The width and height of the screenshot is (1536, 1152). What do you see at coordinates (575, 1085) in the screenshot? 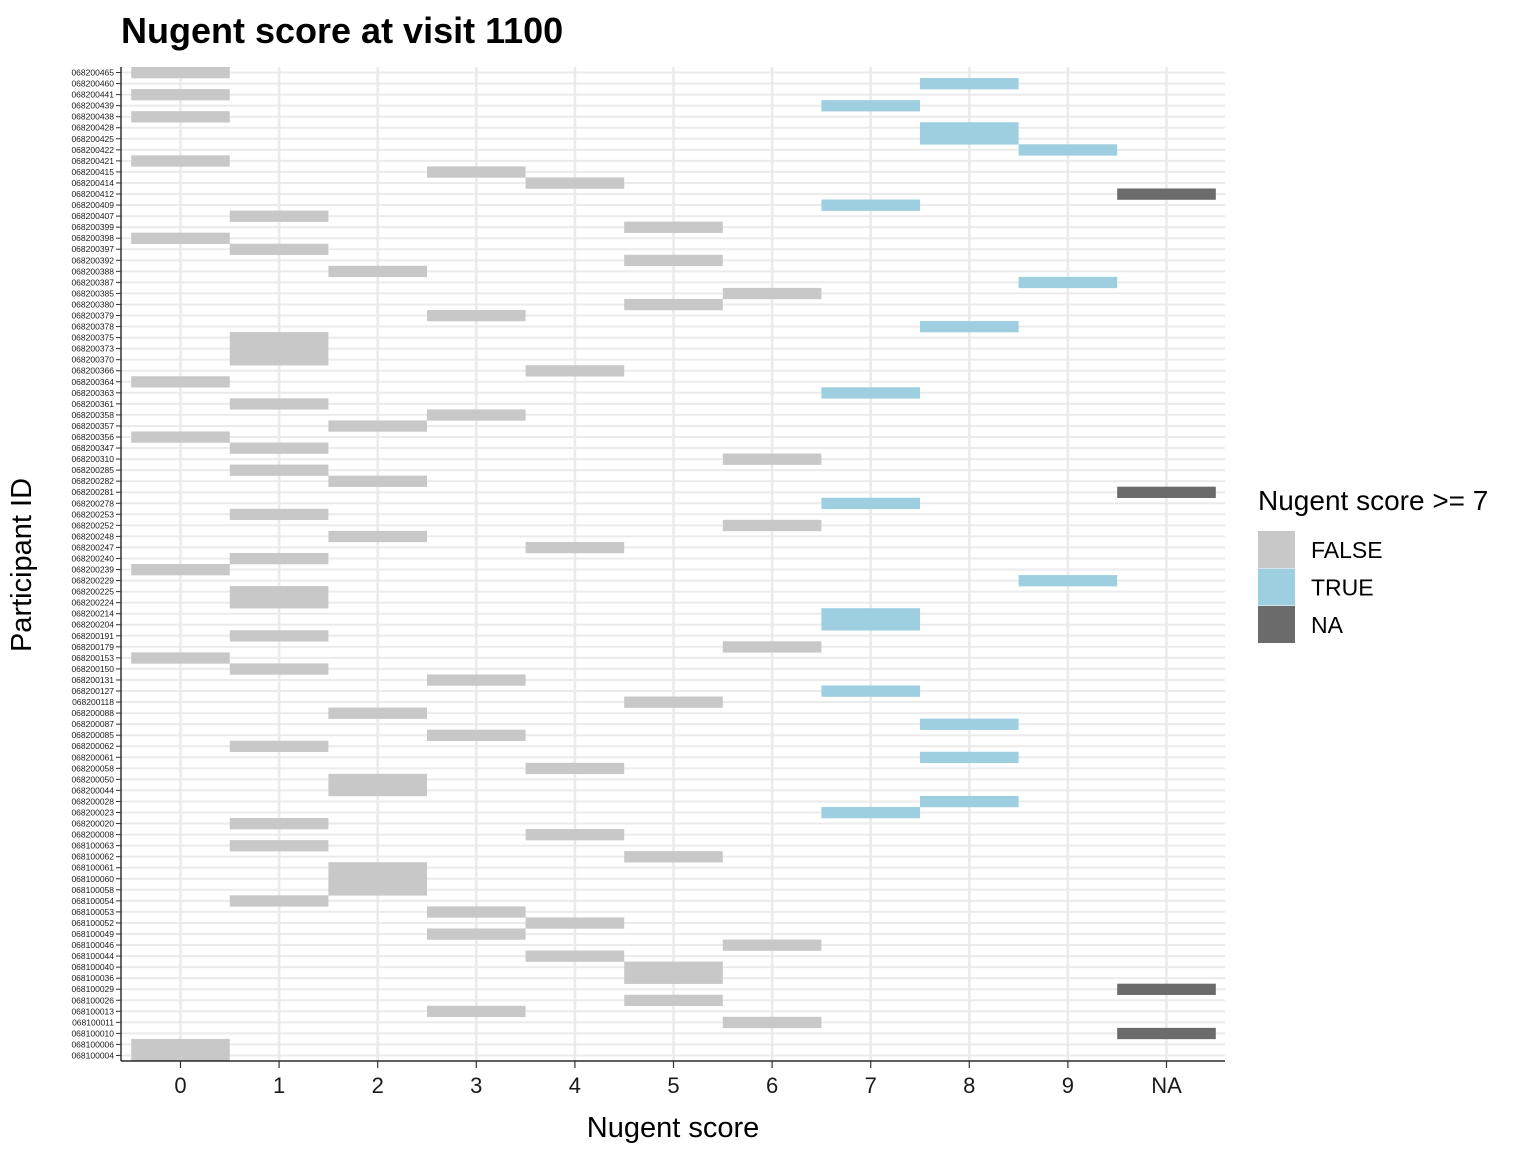
I see `x-tick-label: 4` at bounding box center [575, 1085].